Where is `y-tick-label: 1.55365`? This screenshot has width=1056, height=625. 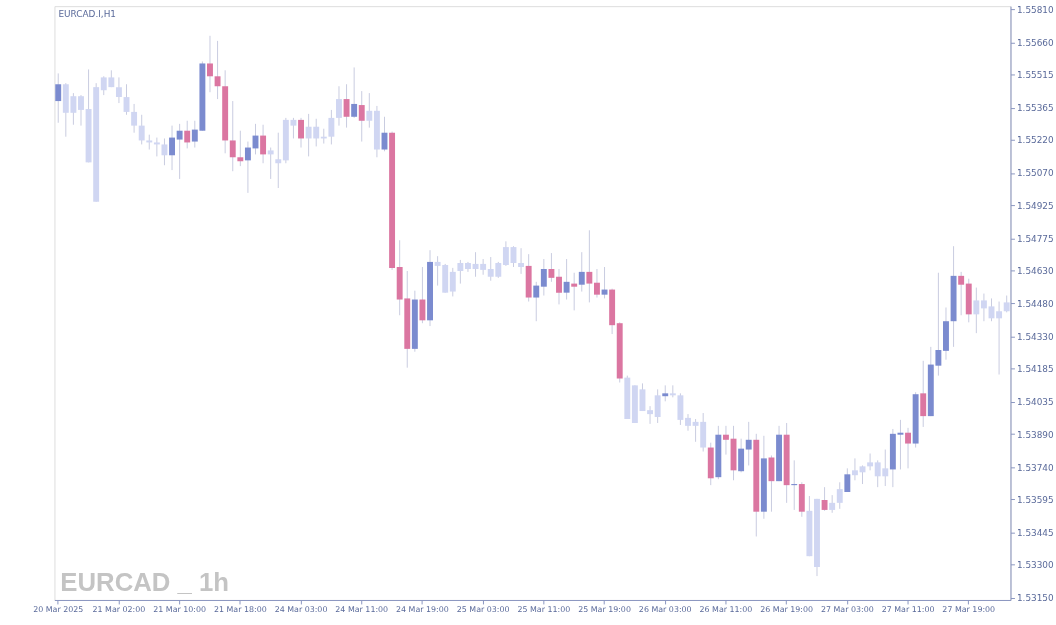 y-tick-label: 1.55365 is located at coordinates (1035, 108).